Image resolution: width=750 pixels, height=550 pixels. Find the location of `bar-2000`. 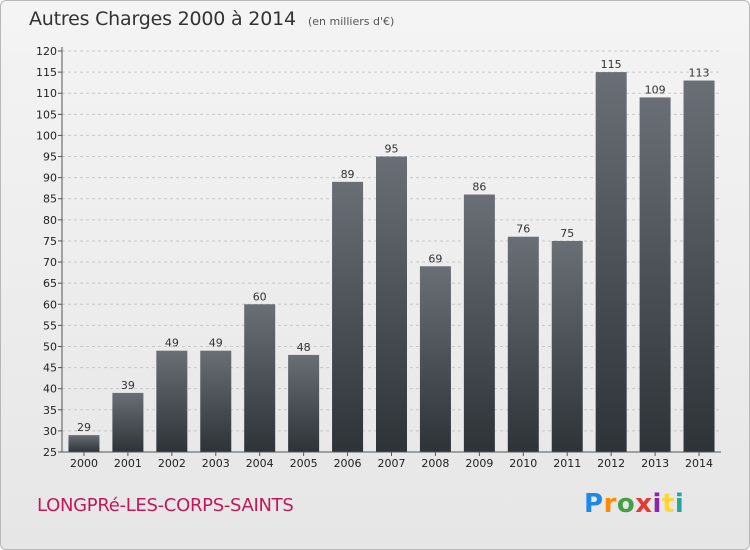

bar-2000 is located at coordinates (84, 443).